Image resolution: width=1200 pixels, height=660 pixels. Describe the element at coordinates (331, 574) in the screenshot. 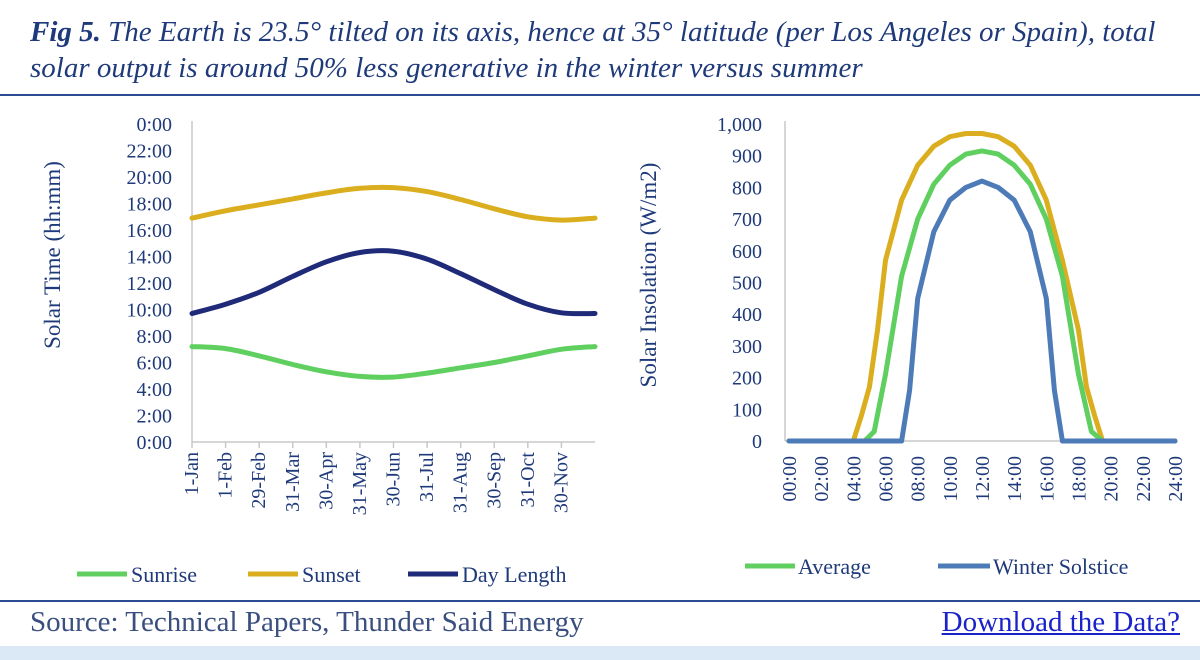

I see `legend-label-sunset: Sunset` at that location.